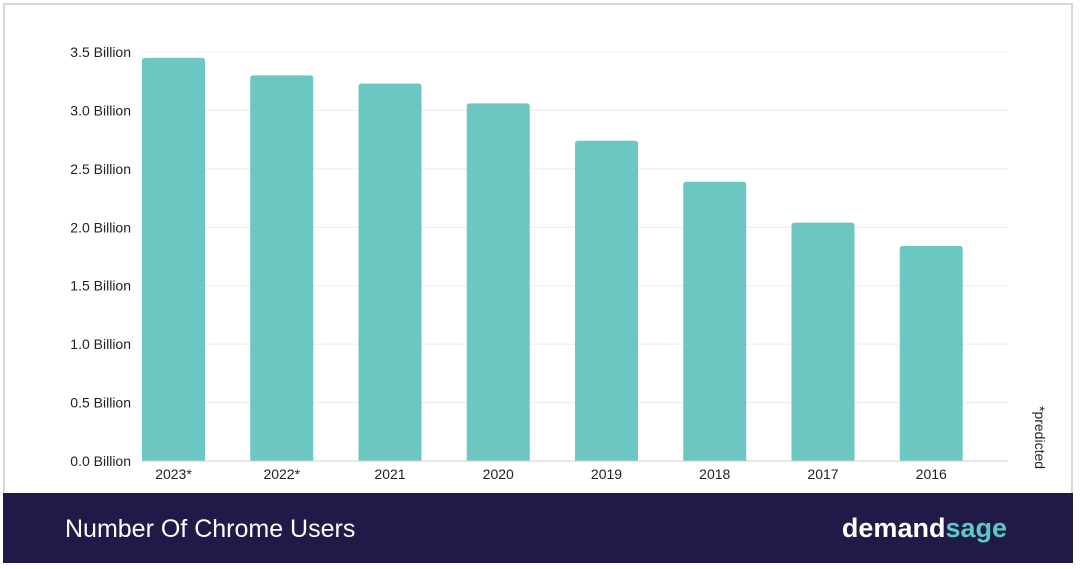  Describe the element at coordinates (100, 286) in the screenshot. I see `y-tick-label: 1.5 Billion` at that location.